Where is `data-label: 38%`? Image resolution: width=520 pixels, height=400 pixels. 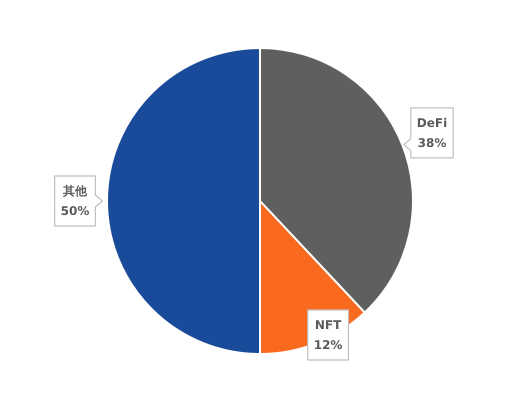
data-label: 38% is located at coordinates (432, 143).